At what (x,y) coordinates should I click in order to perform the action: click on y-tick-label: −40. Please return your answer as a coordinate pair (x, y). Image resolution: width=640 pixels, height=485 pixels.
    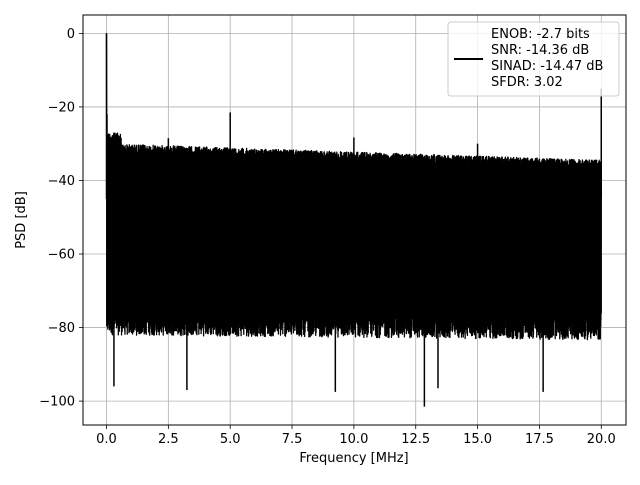
    Looking at the image, I should click on (61, 181).